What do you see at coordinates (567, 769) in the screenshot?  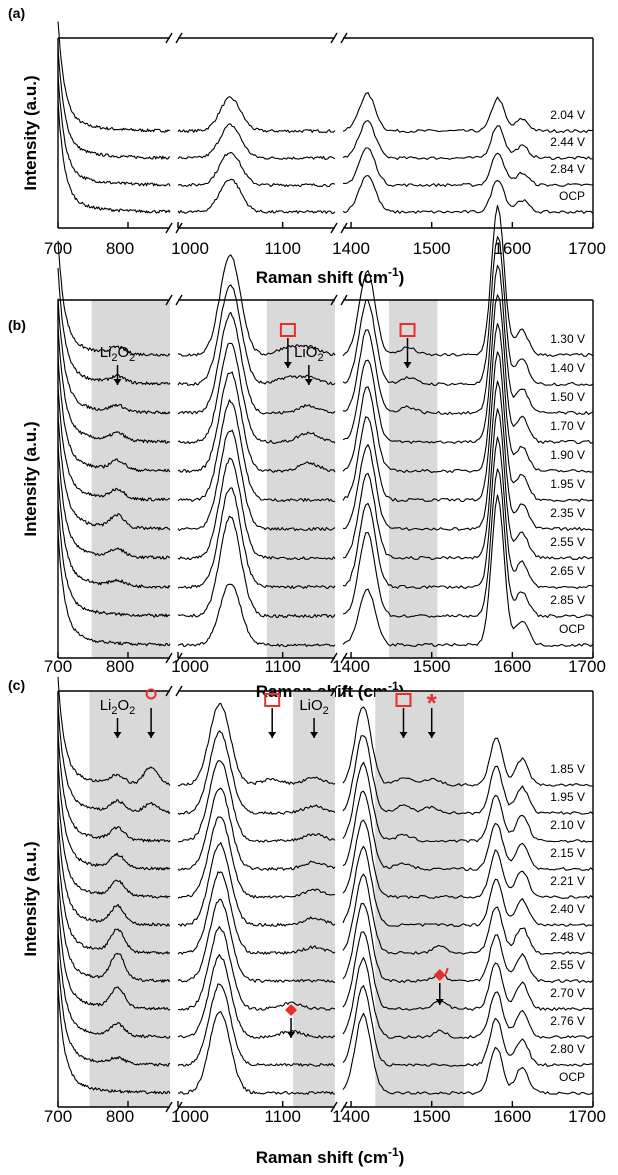 I see `series-label: 1.85 V` at bounding box center [567, 769].